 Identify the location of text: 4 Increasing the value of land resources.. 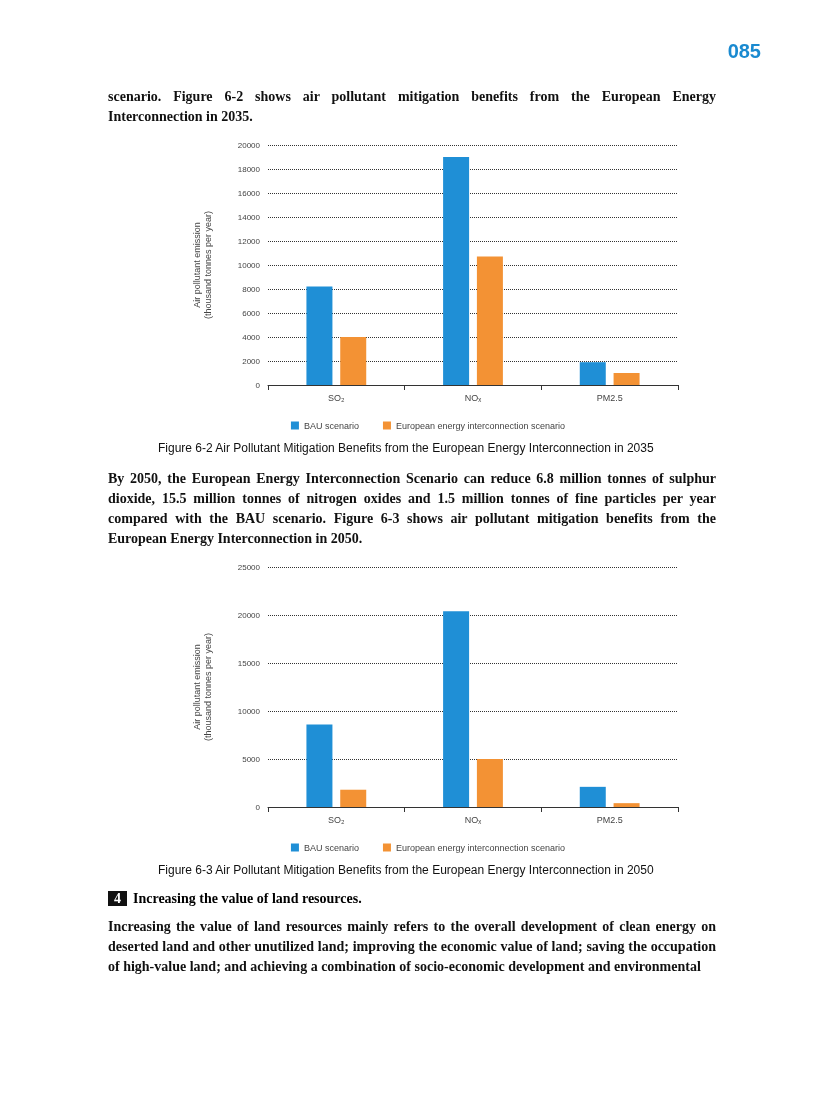
(238, 899).